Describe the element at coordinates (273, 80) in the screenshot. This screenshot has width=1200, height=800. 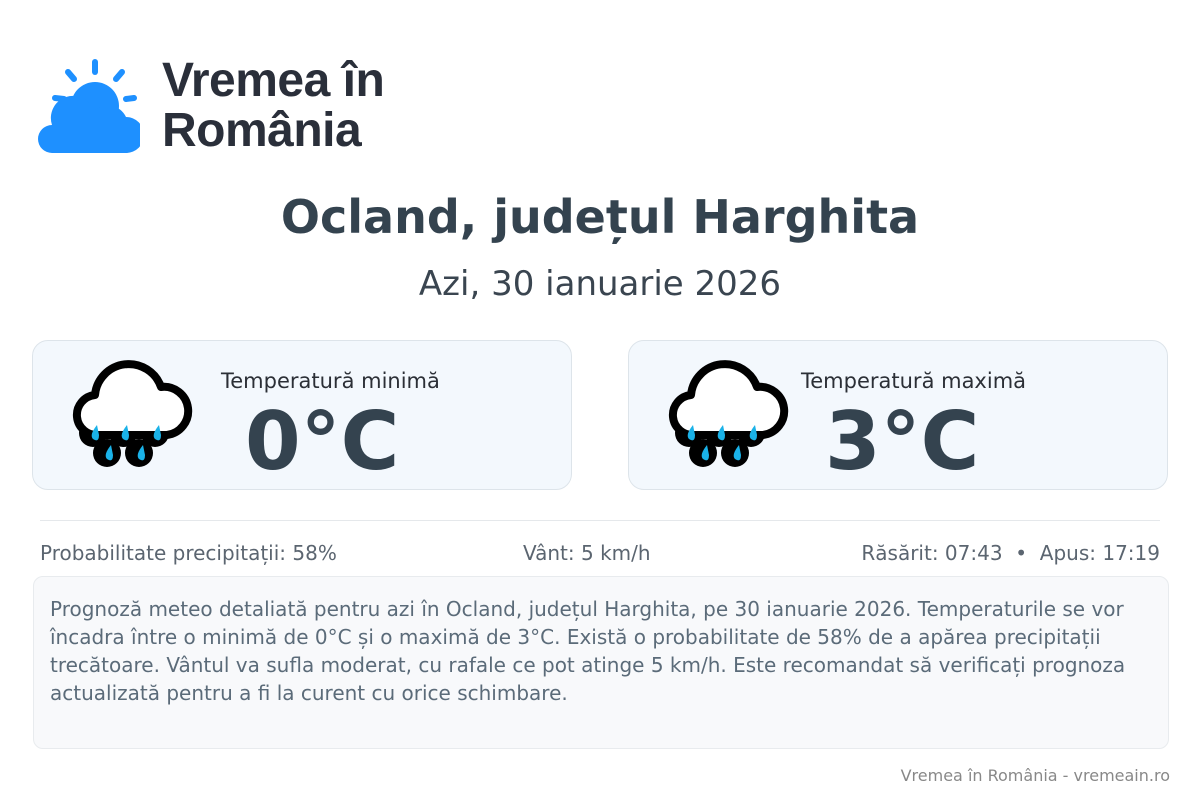
I see `brand-line1: Vremea în` at that location.